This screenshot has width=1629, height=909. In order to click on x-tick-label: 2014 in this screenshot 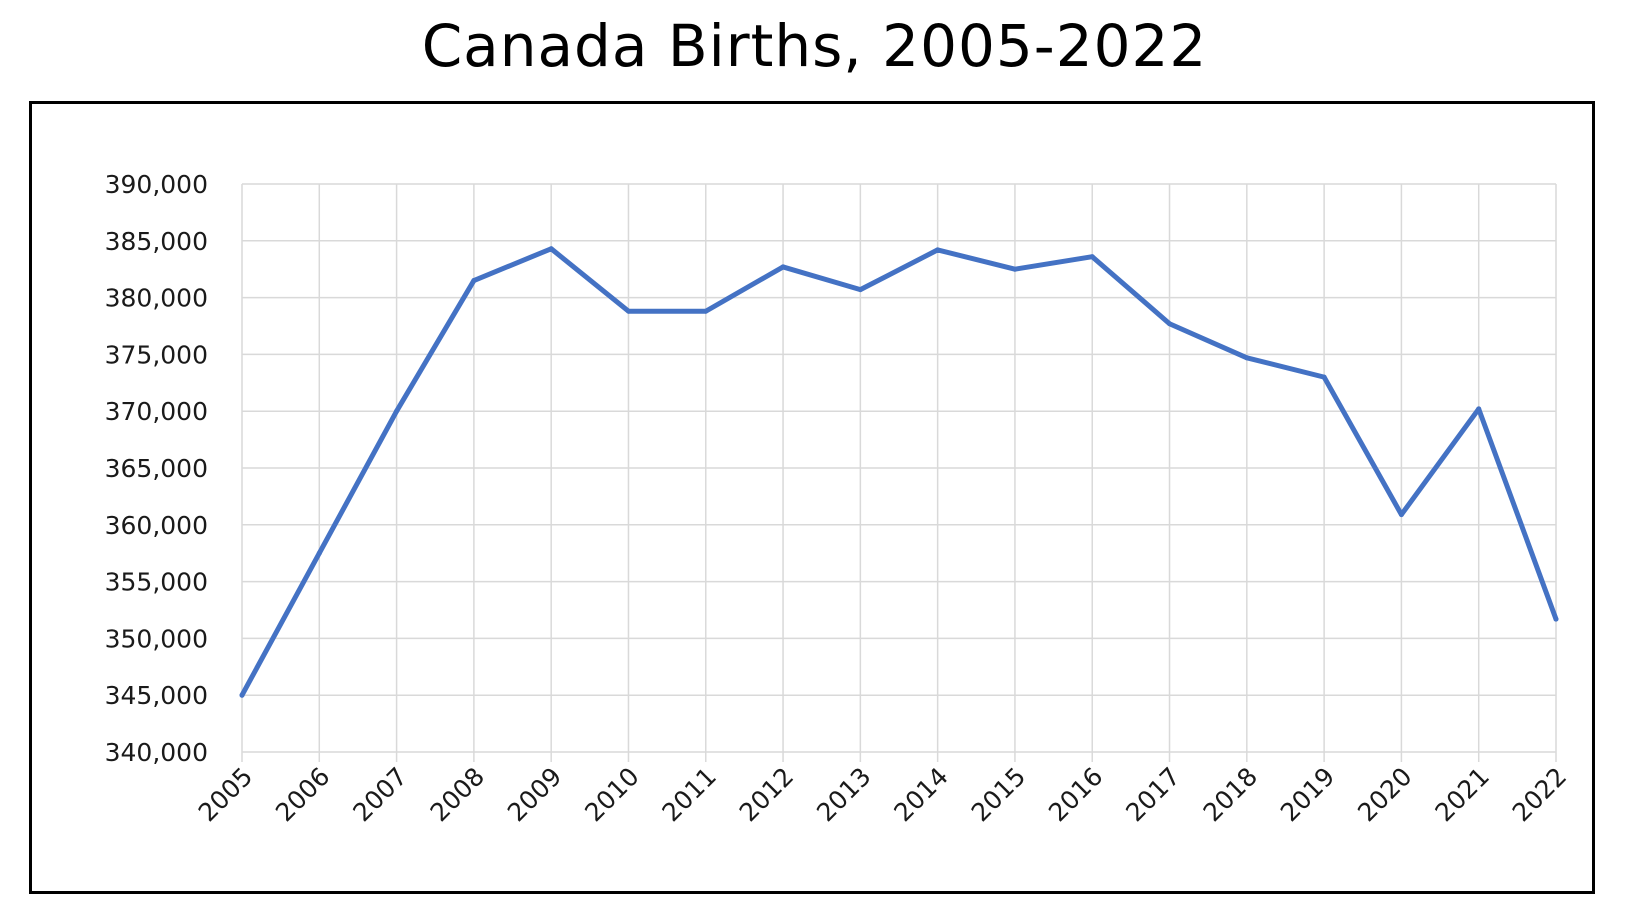, I will do `click(920, 794)`.